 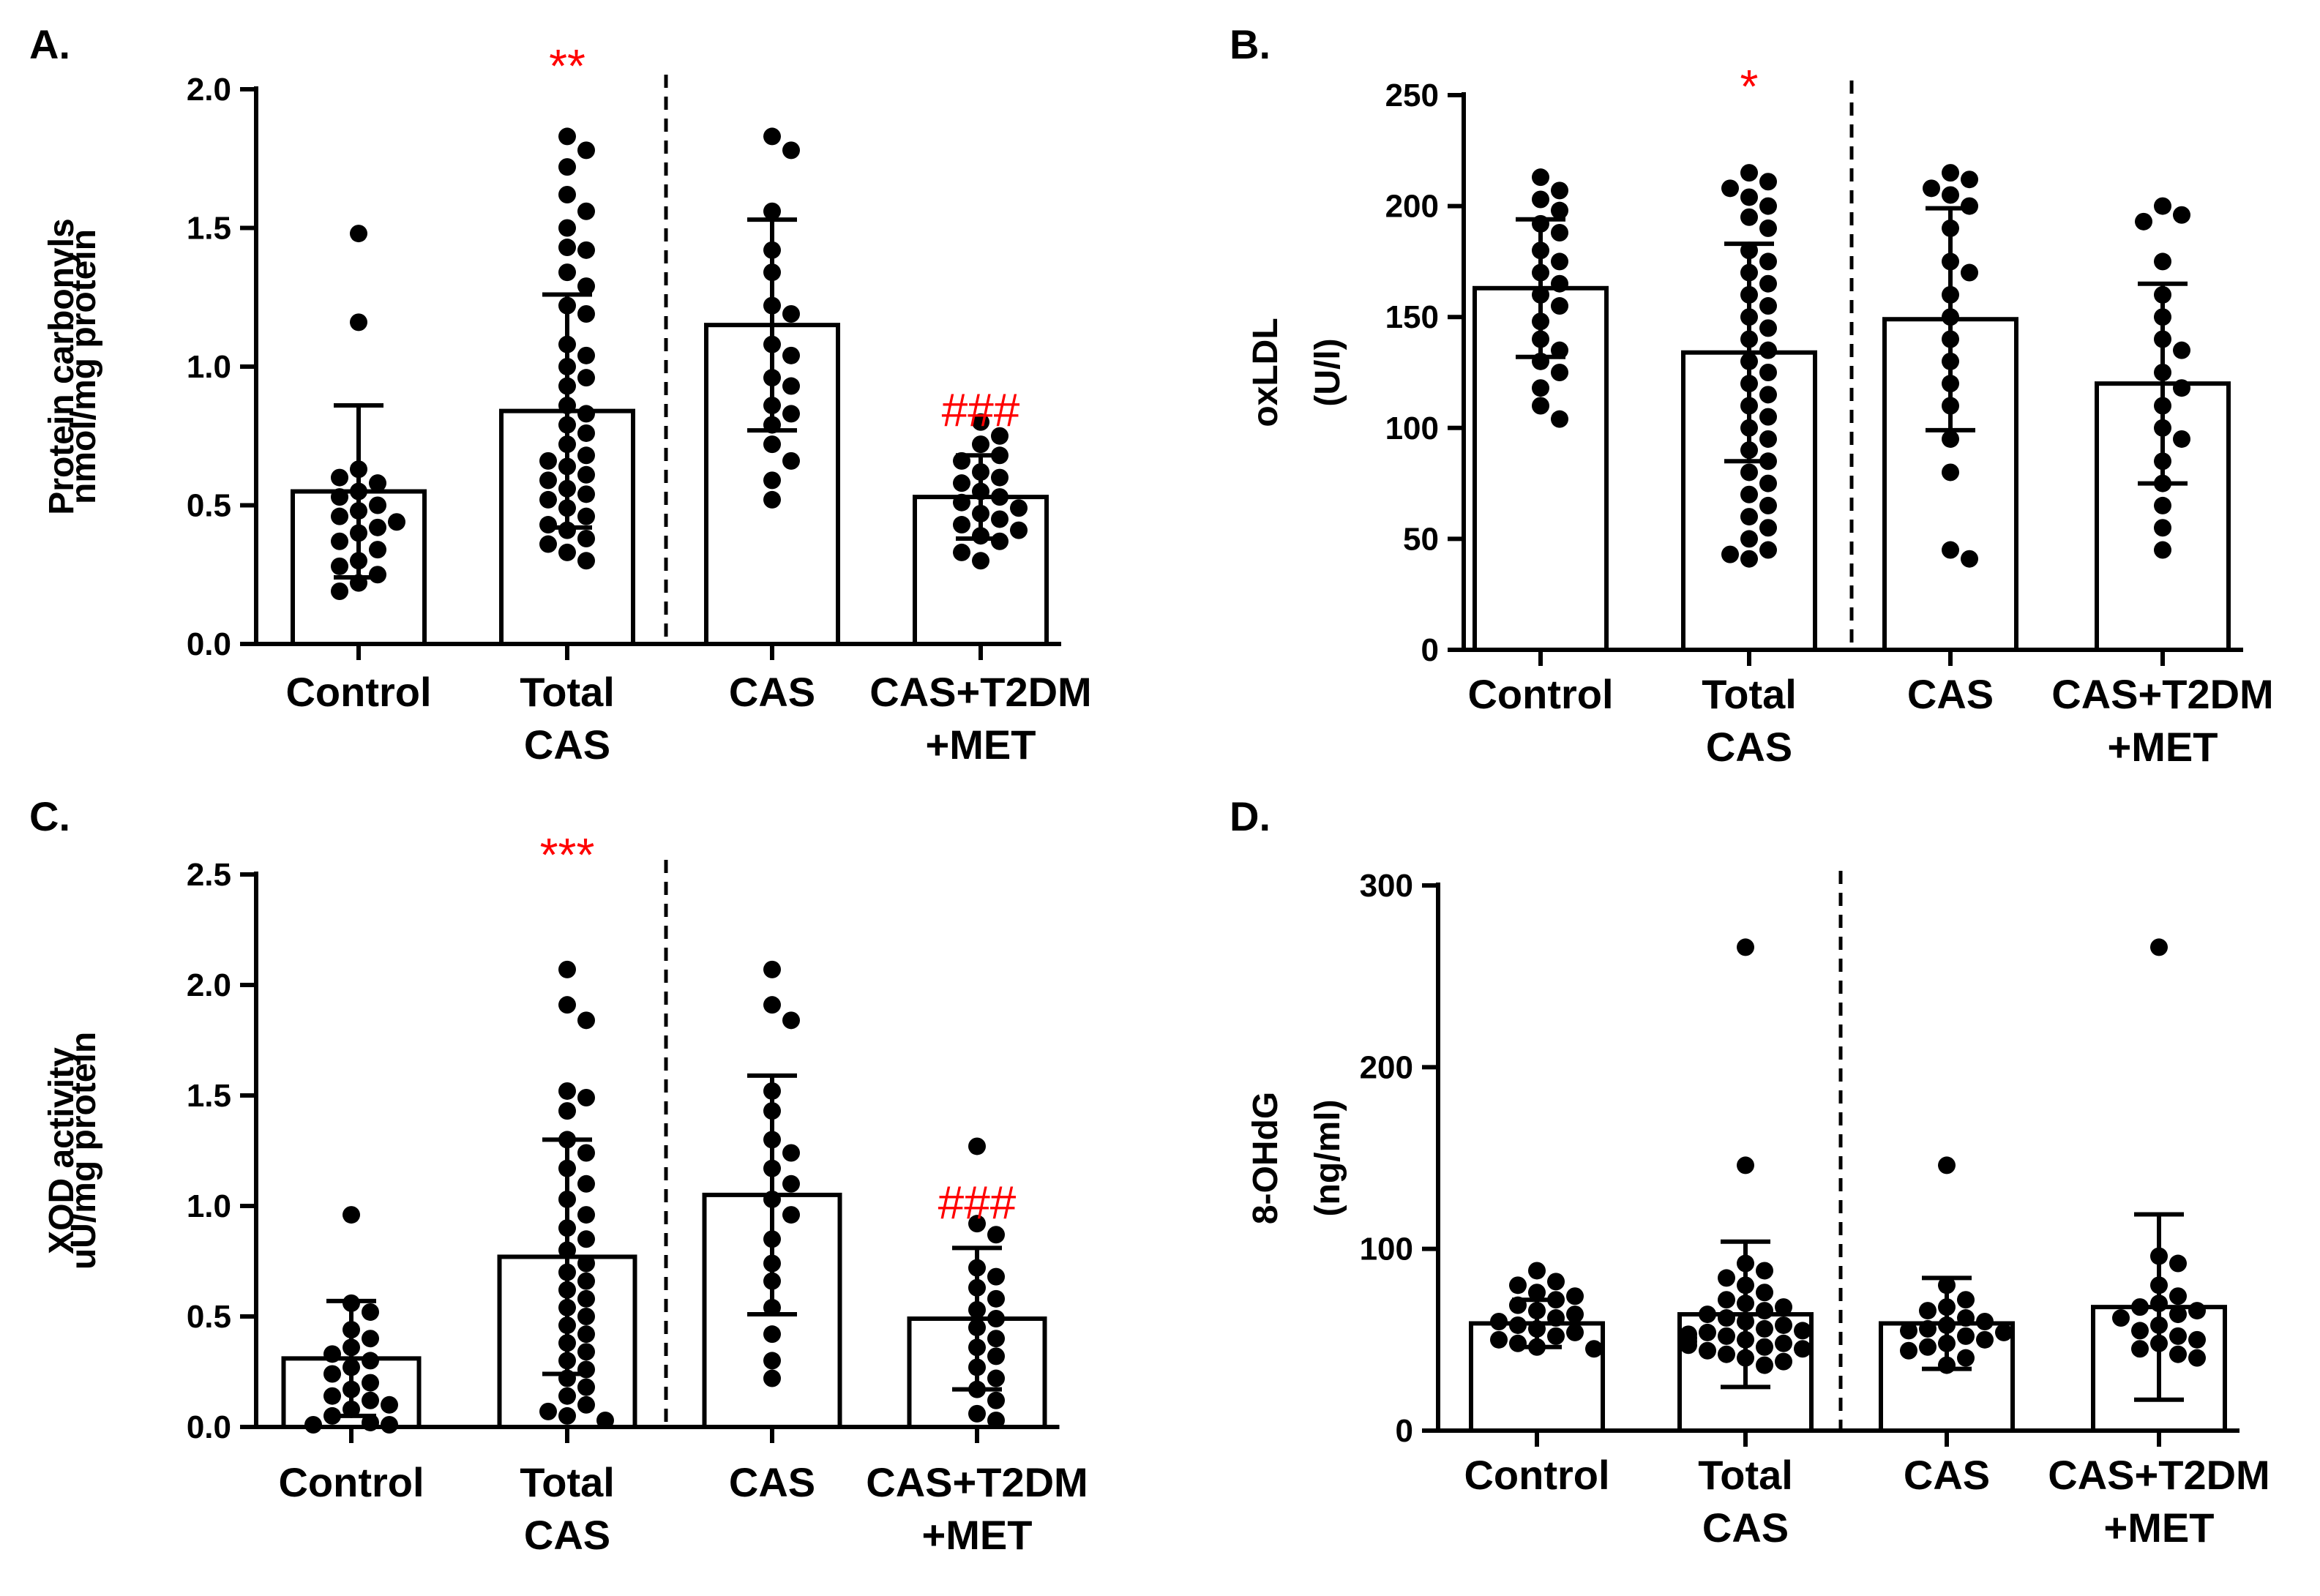 I want to click on y-axis-label: (U/l), so click(x=1328, y=372).